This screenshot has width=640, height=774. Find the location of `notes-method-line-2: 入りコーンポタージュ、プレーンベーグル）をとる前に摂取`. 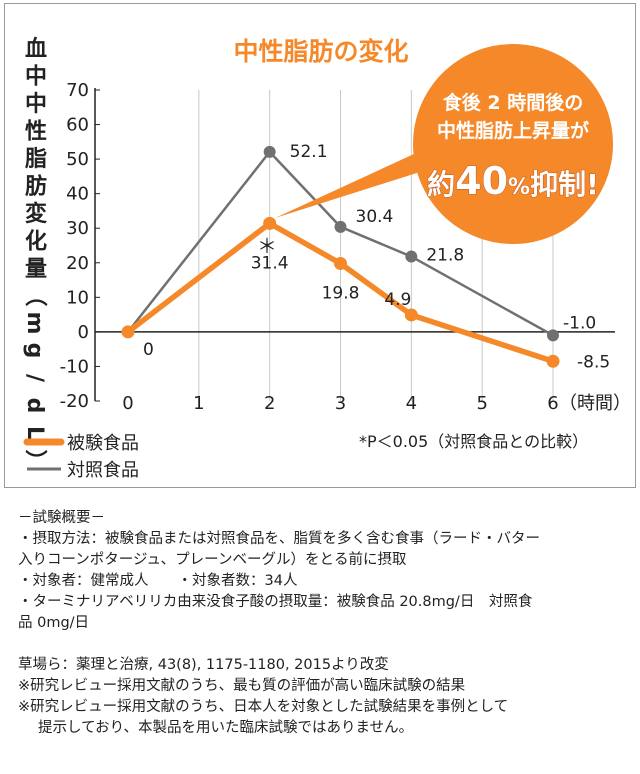

notes-method-line-2: 入りコーンポタージュ、プレーンベーグル）をとる前に摂取 is located at coordinates (212, 560).